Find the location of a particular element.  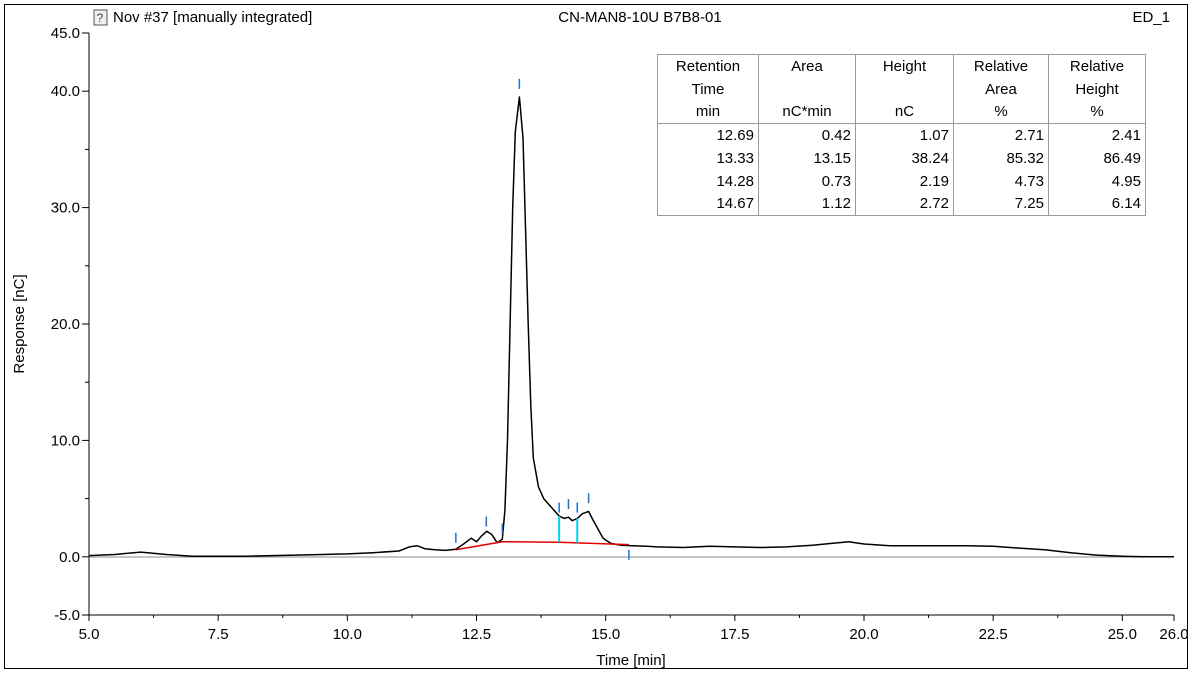

y-tick-label: 45.0 is located at coordinates (65, 33).